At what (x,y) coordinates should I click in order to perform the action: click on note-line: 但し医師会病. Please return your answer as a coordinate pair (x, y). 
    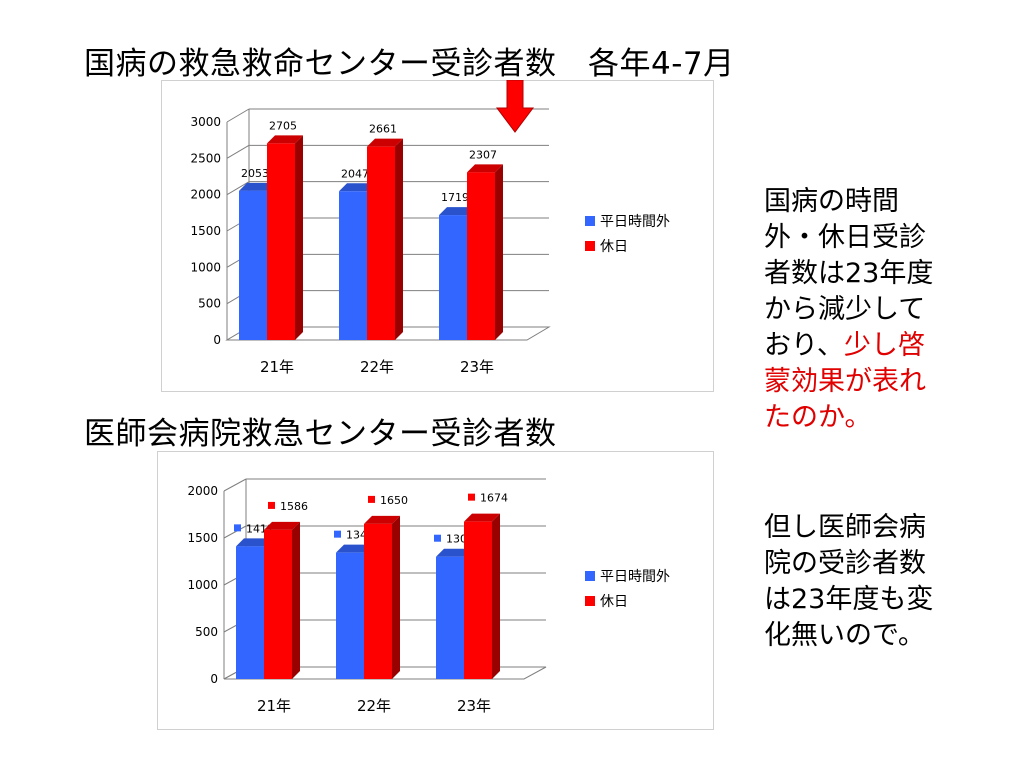
    Looking at the image, I should click on (845, 527).